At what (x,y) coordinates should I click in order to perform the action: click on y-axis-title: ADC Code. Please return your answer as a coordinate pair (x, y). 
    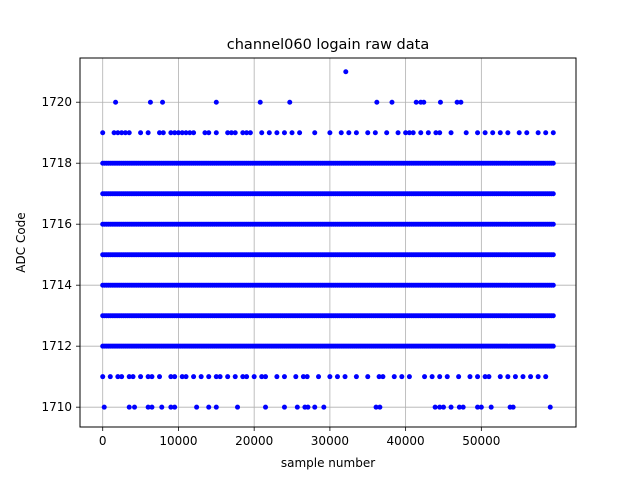
    Looking at the image, I should click on (21, 242).